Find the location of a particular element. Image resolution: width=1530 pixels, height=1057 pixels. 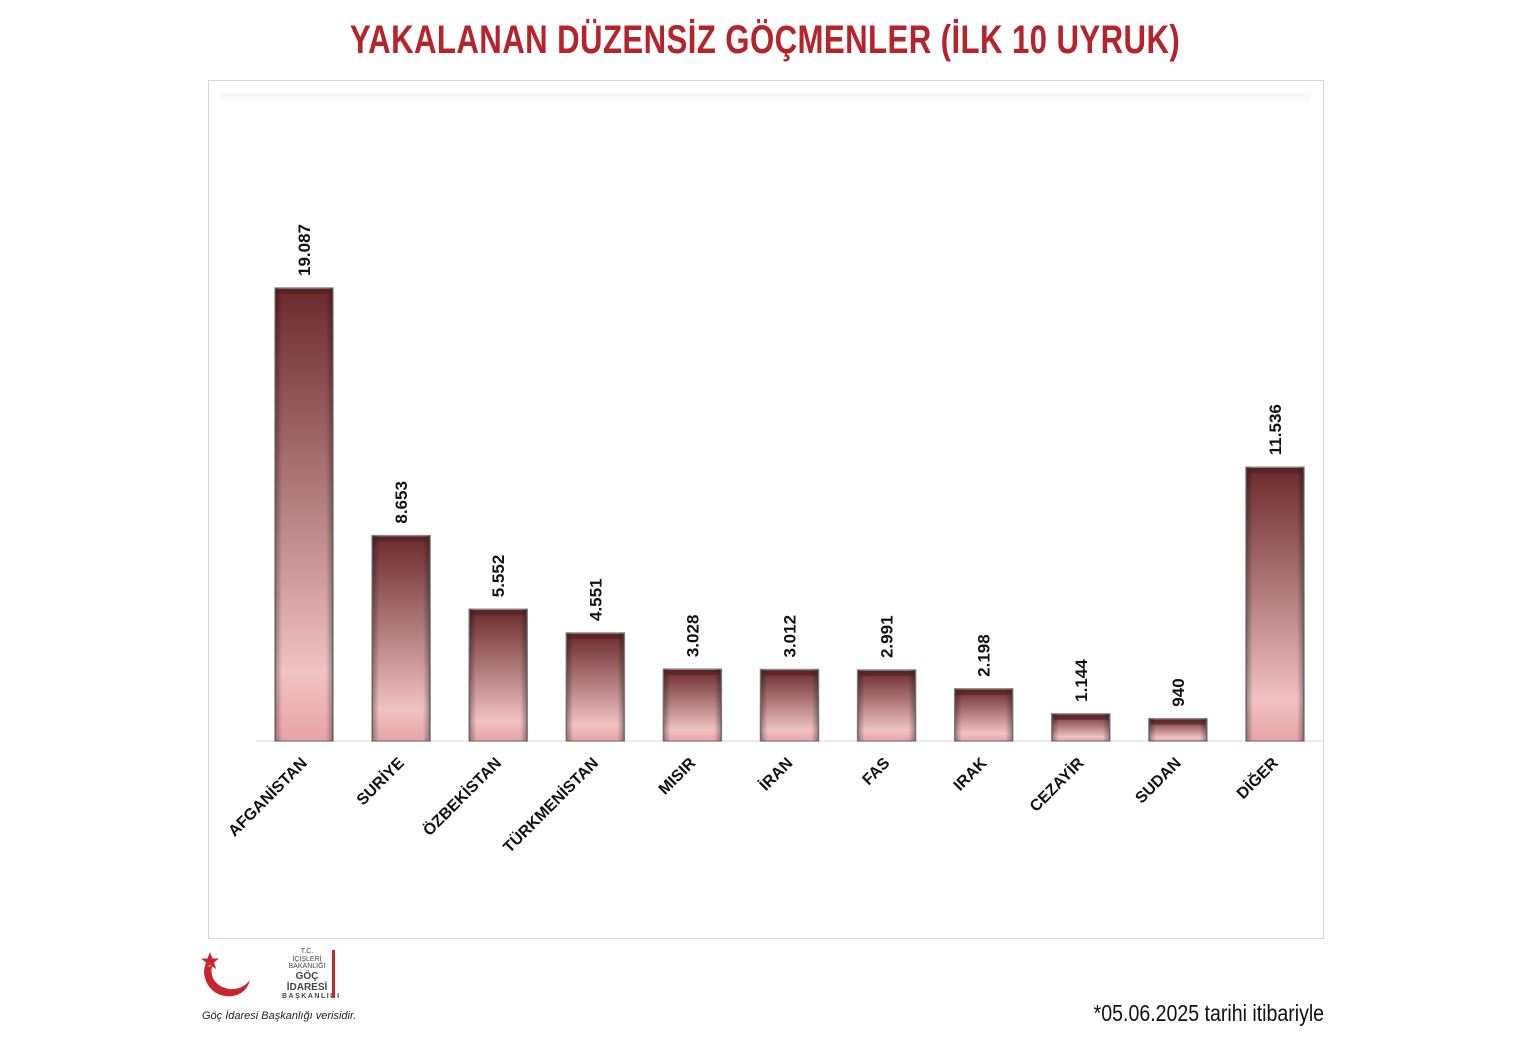

source-text: Göç İdaresi Başkanlığı verisidir. is located at coordinates (279, 1016).